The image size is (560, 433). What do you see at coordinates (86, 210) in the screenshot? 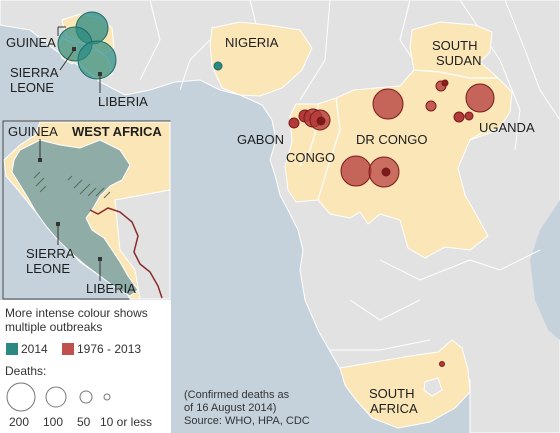
I see `west-africa-inset: GUINEA WEST AFRICA SIERRA LEONE LIBERIA` at bounding box center [86, 210].